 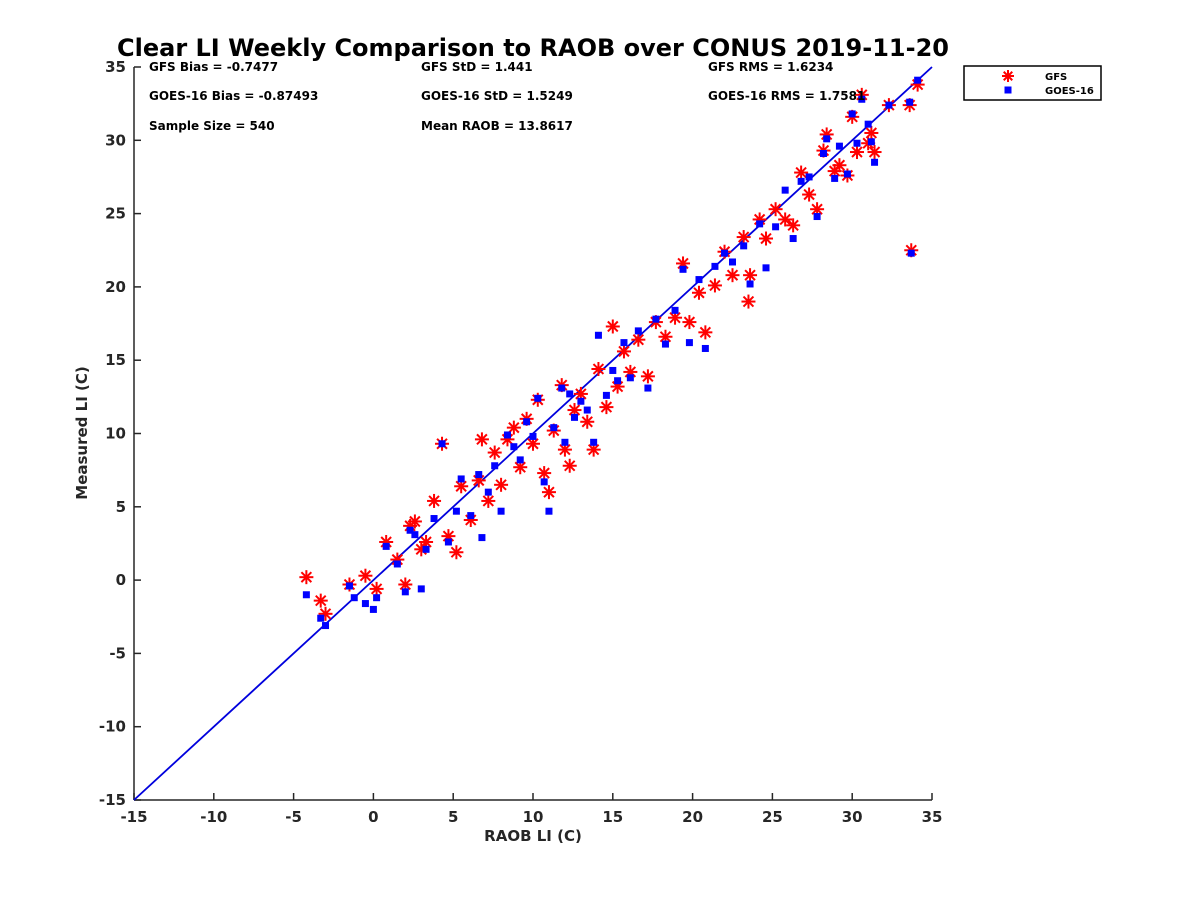 What do you see at coordinates (1008, 90) in the screenshot?
I see `legend-goes16-marker` at bounding box center [1008, 90].